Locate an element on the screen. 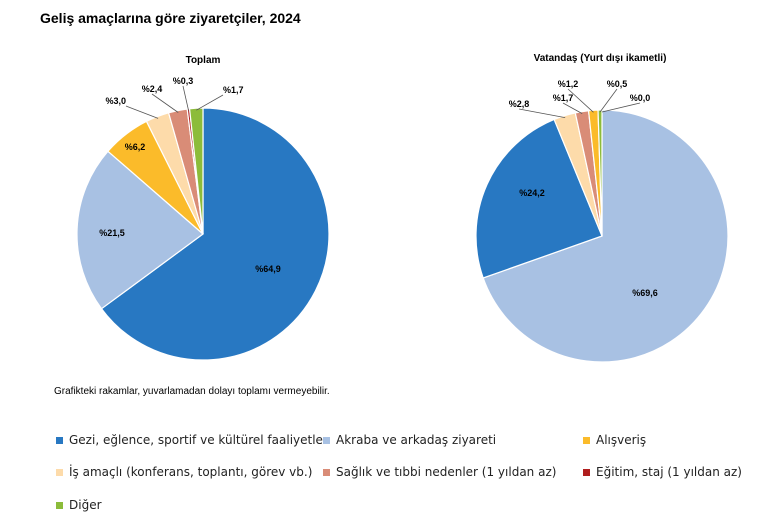 The height and width of the screenshot is (526, 784). data-label-egitim: %0,3 is located at coordinates (183, 81).